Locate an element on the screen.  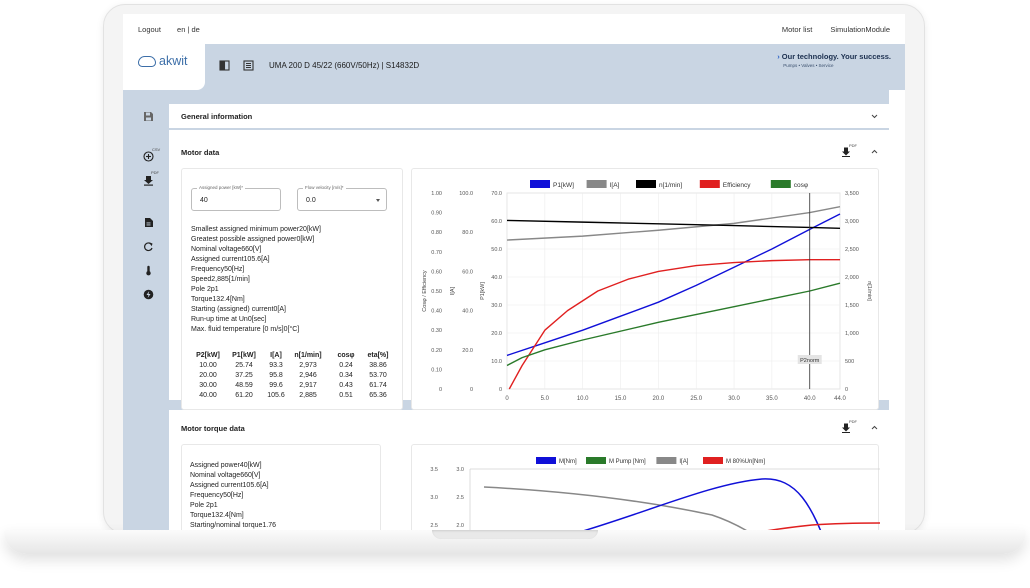
torque-data-row: Assigned power40[kW] is located at coordinates (285, 466).